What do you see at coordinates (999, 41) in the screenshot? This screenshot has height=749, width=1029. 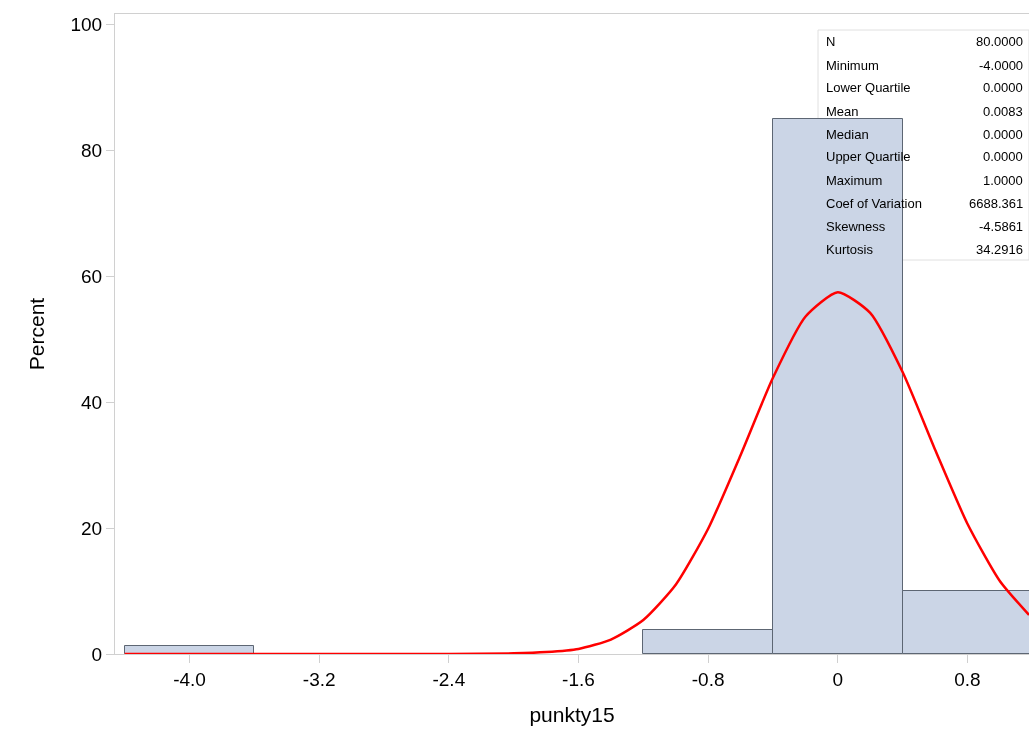 I see `annotation: 80.0000` at bounding box center [999, 41].